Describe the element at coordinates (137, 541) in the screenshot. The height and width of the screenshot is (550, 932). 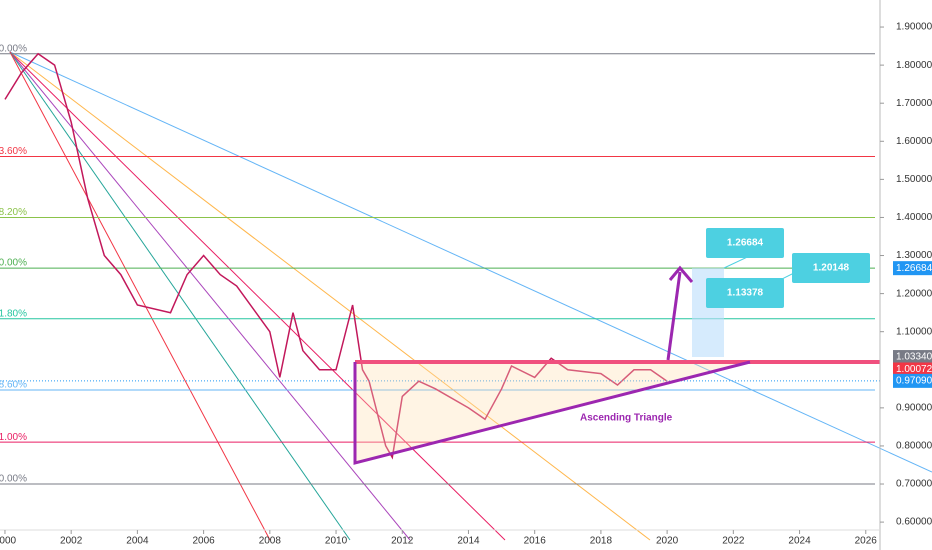
I see `x-tick-label: 2004` at that location.